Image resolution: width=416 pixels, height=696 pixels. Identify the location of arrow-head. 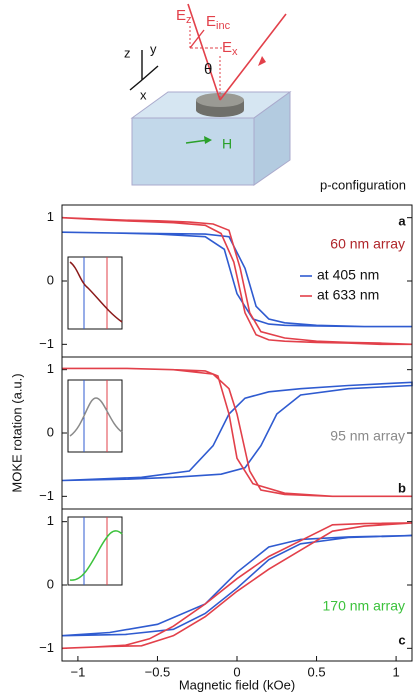
(262, 61).